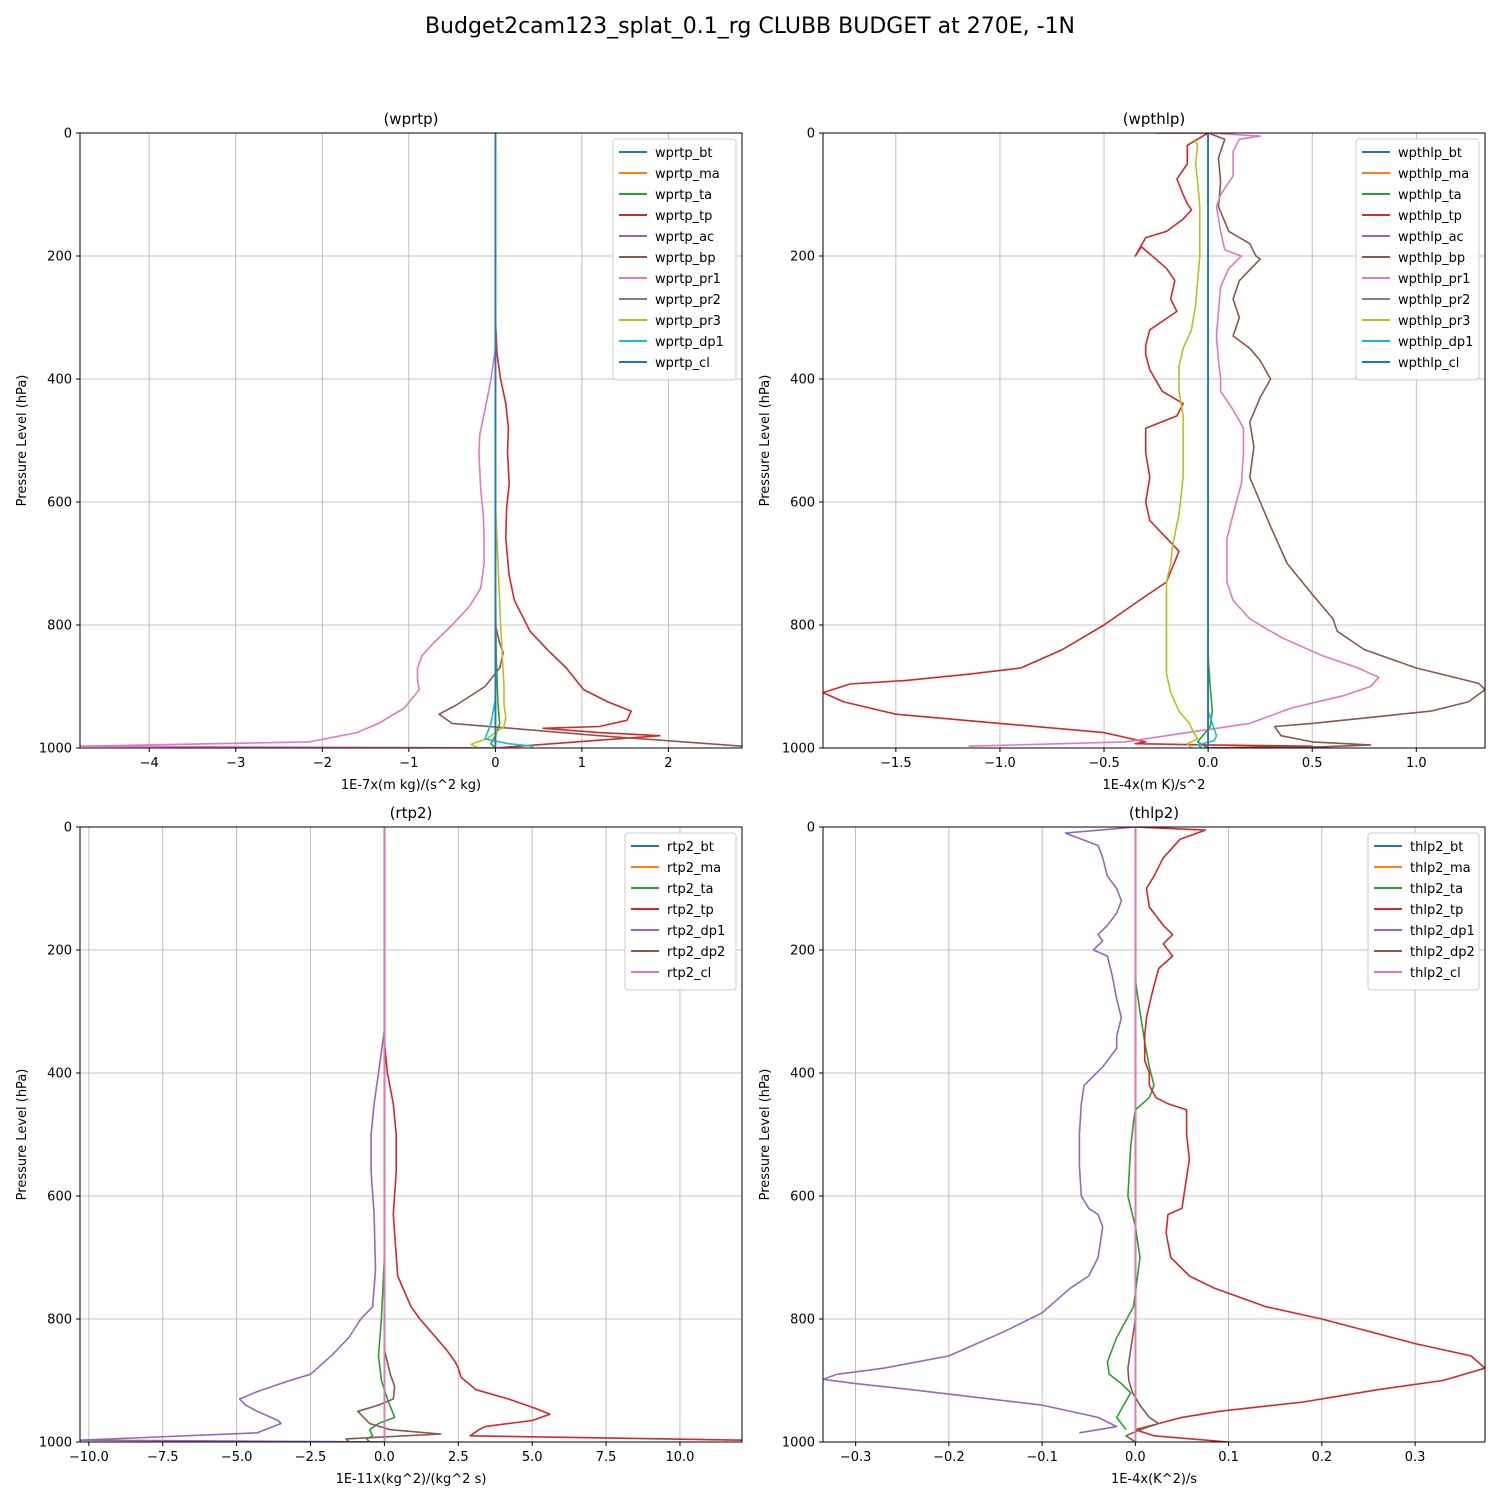 The height and width of the screenshot is (1500, 1500). What do you see at coordinates (1321, 1457) in the screenshot?
I see `x-tick-label: 0.2` at bounding box center [1321, 1457].